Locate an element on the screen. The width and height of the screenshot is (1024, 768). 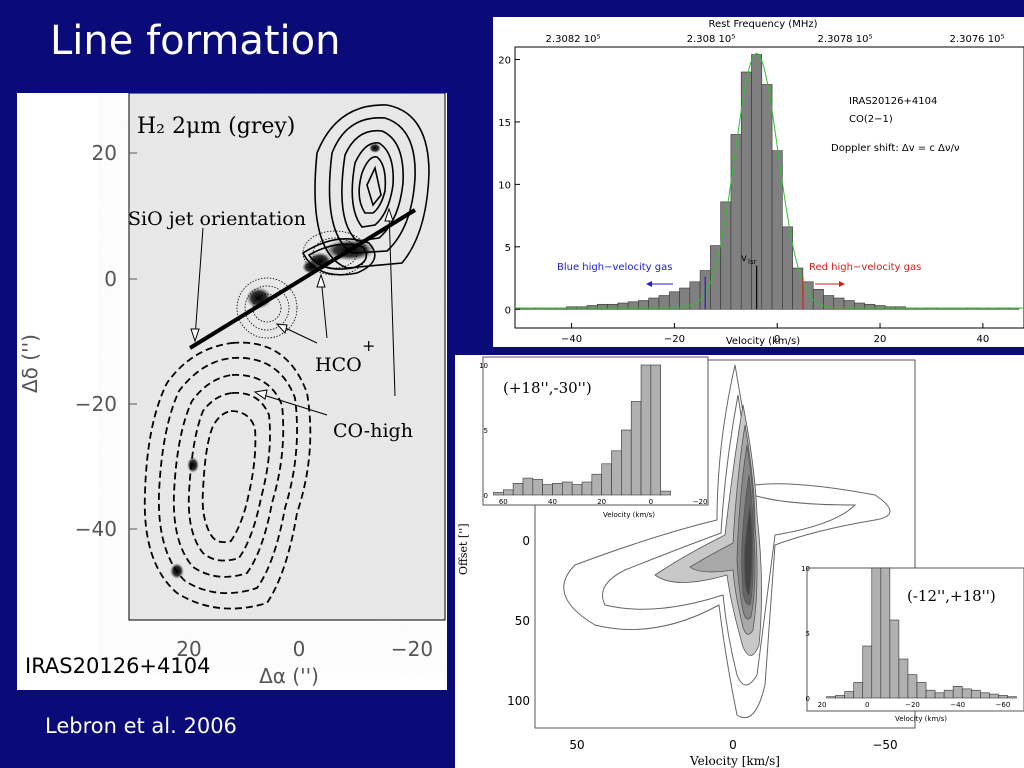
map-x-tick: 20 is located at coordinates (188, 649).